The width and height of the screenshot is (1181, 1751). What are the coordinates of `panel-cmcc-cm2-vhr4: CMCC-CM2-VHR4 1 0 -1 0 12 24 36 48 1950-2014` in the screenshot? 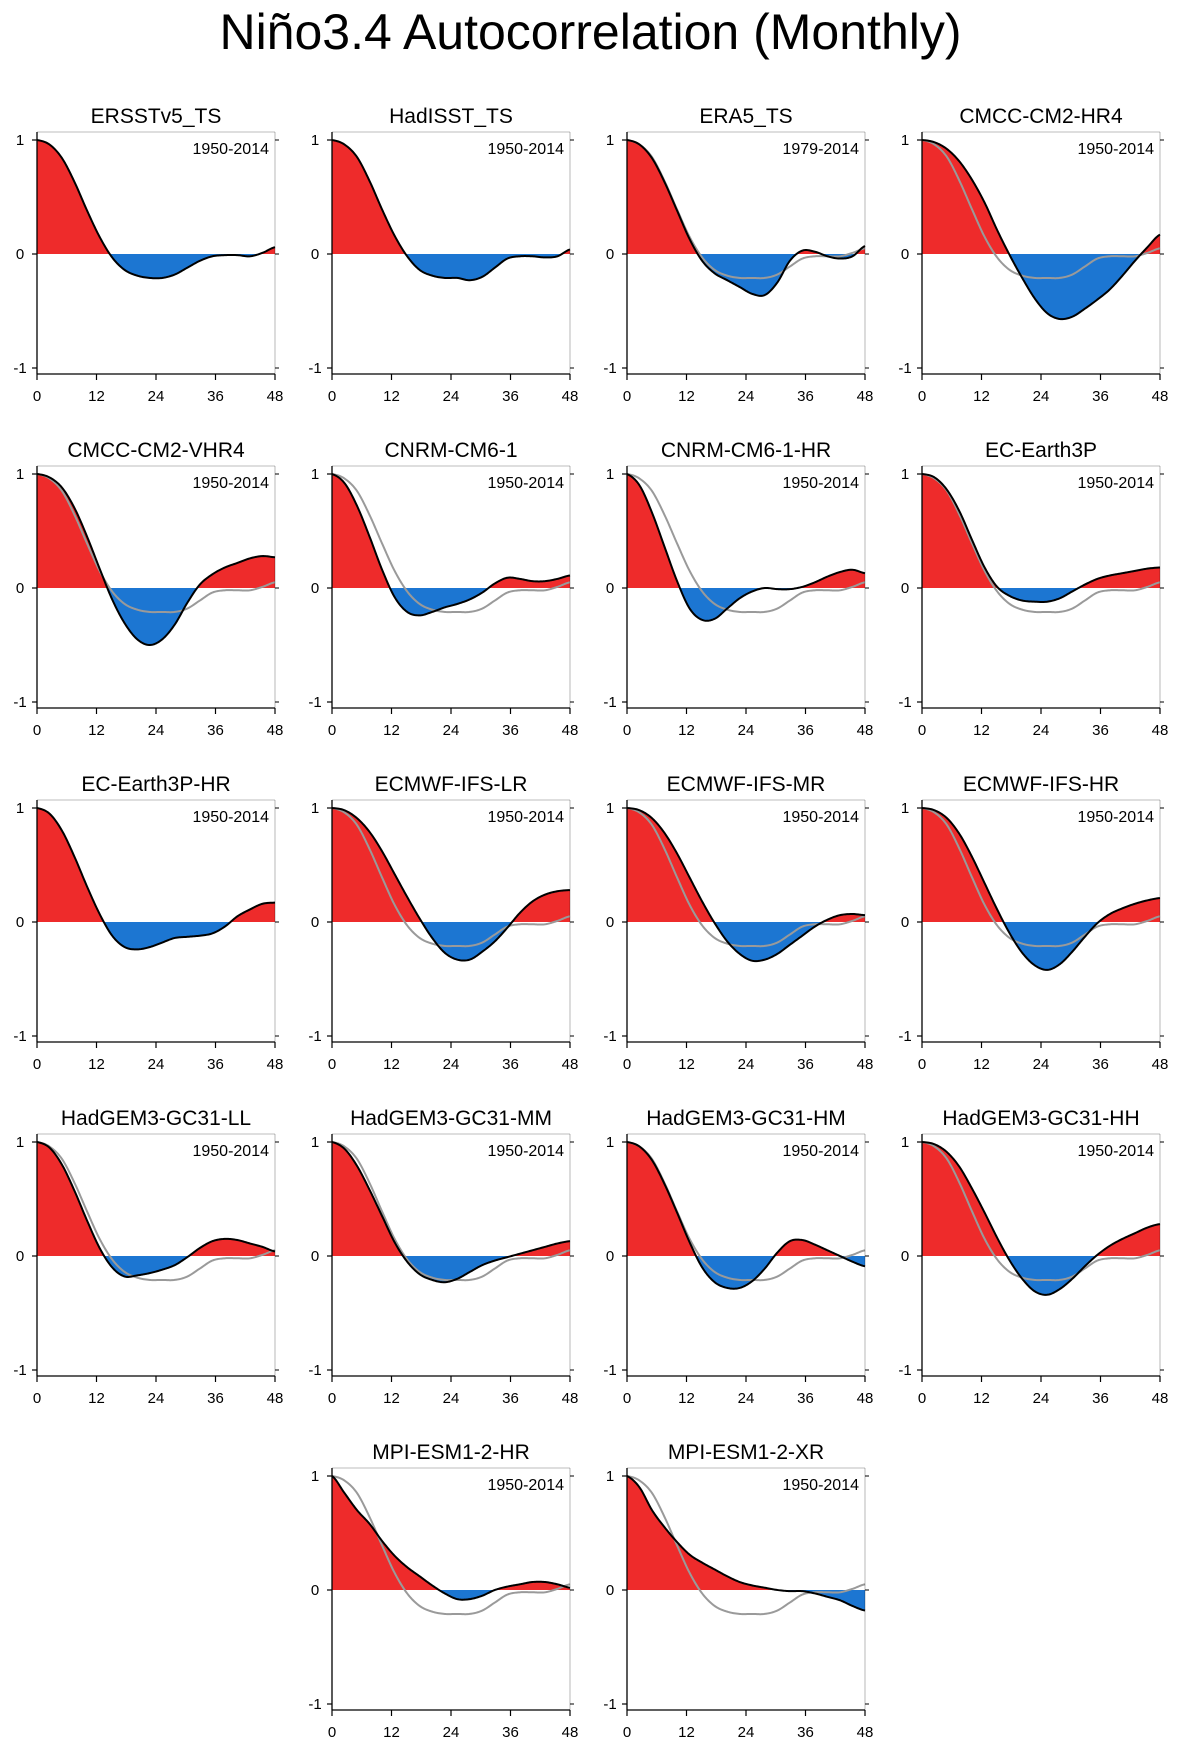 It's located at (148, 589).